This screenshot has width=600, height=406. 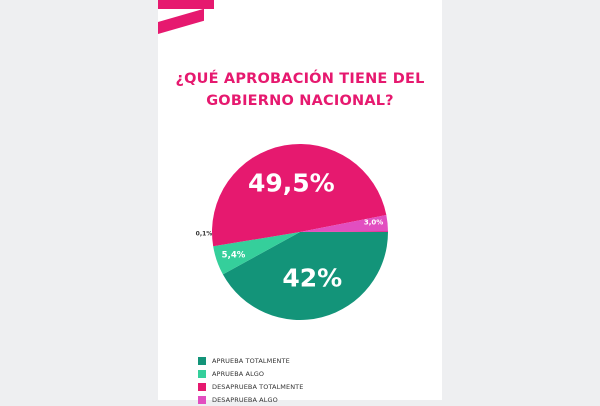 I want to click on pie-chart: 42% 5,4% 49,5% 3,0% 0,1%, so click(x=292, y=231).